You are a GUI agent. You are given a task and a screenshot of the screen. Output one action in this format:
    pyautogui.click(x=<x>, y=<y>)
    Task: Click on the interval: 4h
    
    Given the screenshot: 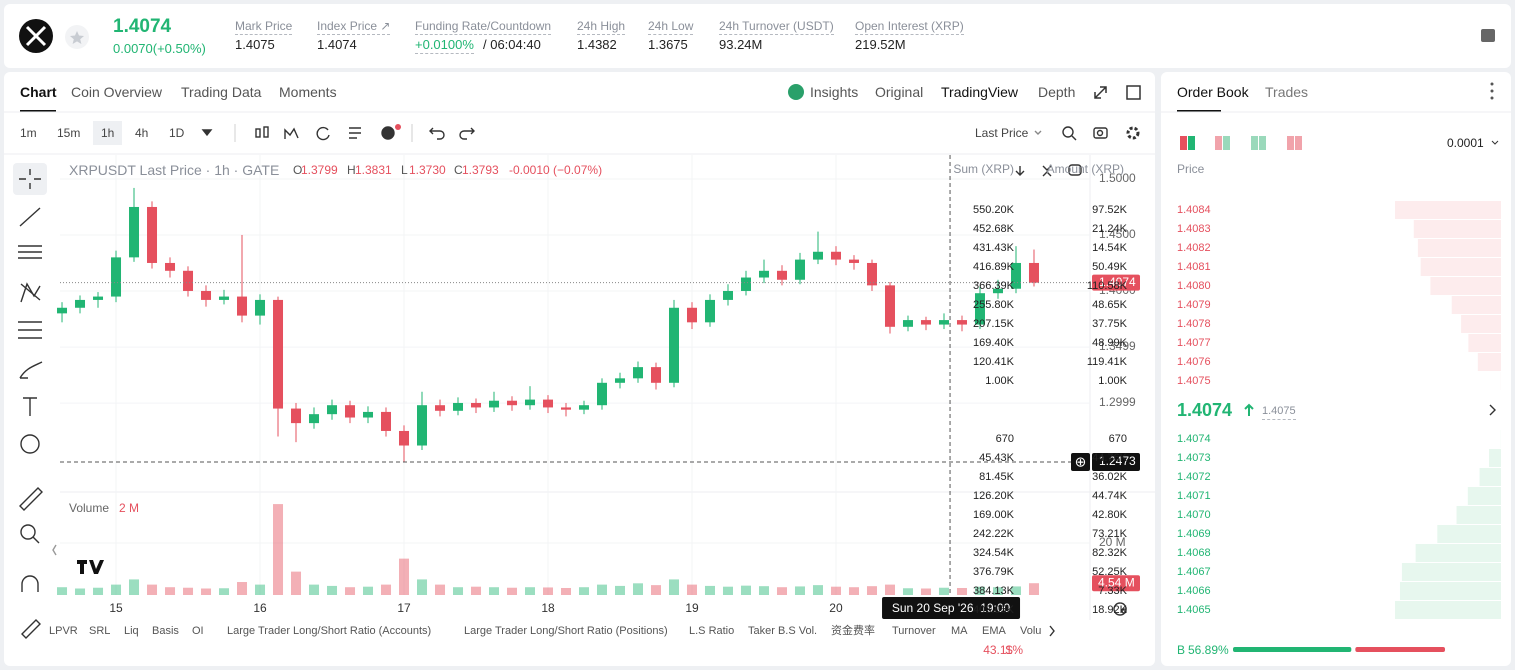 What is the action you would take?
    pyautogui.click(x=142, y=133)
    